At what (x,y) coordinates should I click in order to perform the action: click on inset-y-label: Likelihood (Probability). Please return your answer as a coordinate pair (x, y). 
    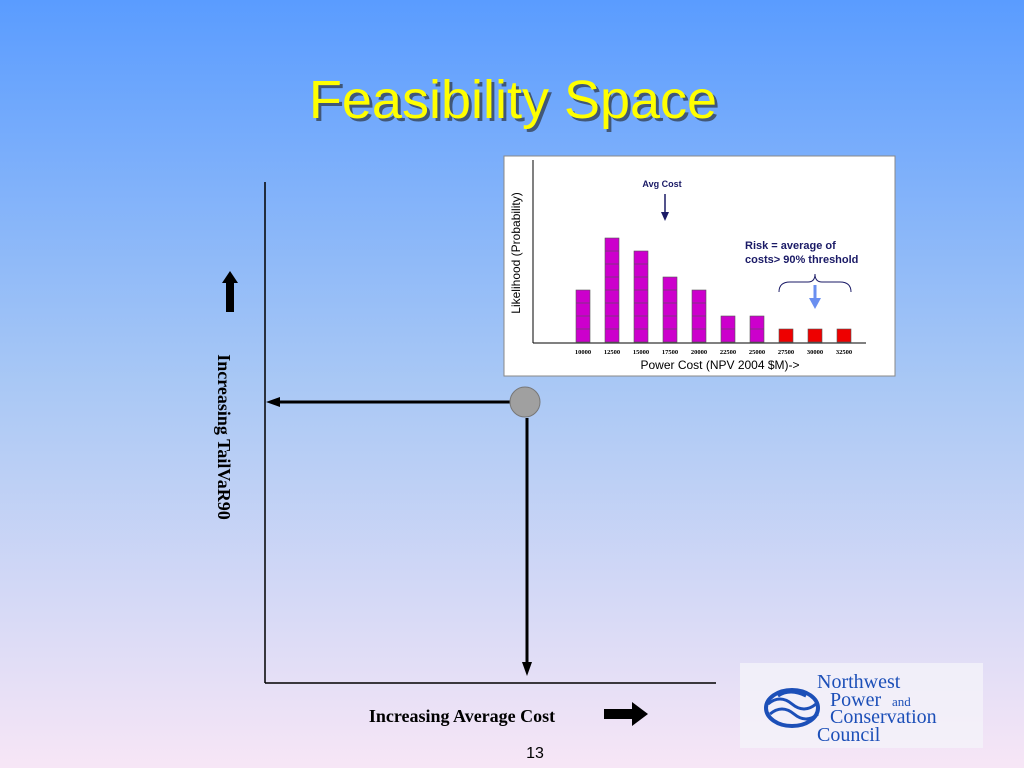
    Looking at the image, I should click on (516, 252).